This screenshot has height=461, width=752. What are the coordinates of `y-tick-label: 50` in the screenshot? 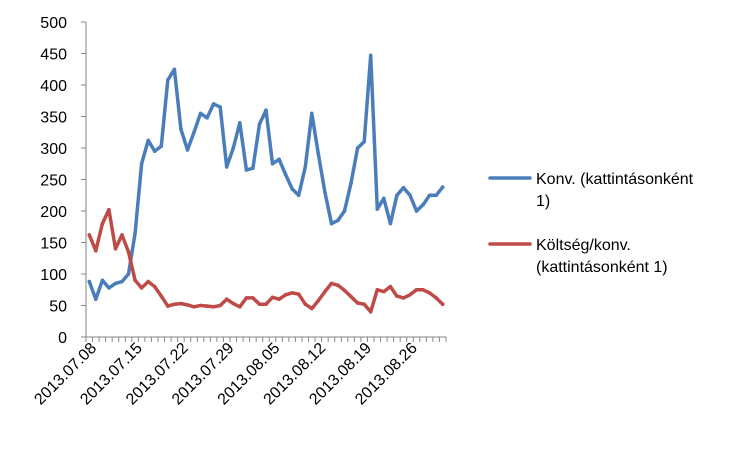 It's located at (58, 307).